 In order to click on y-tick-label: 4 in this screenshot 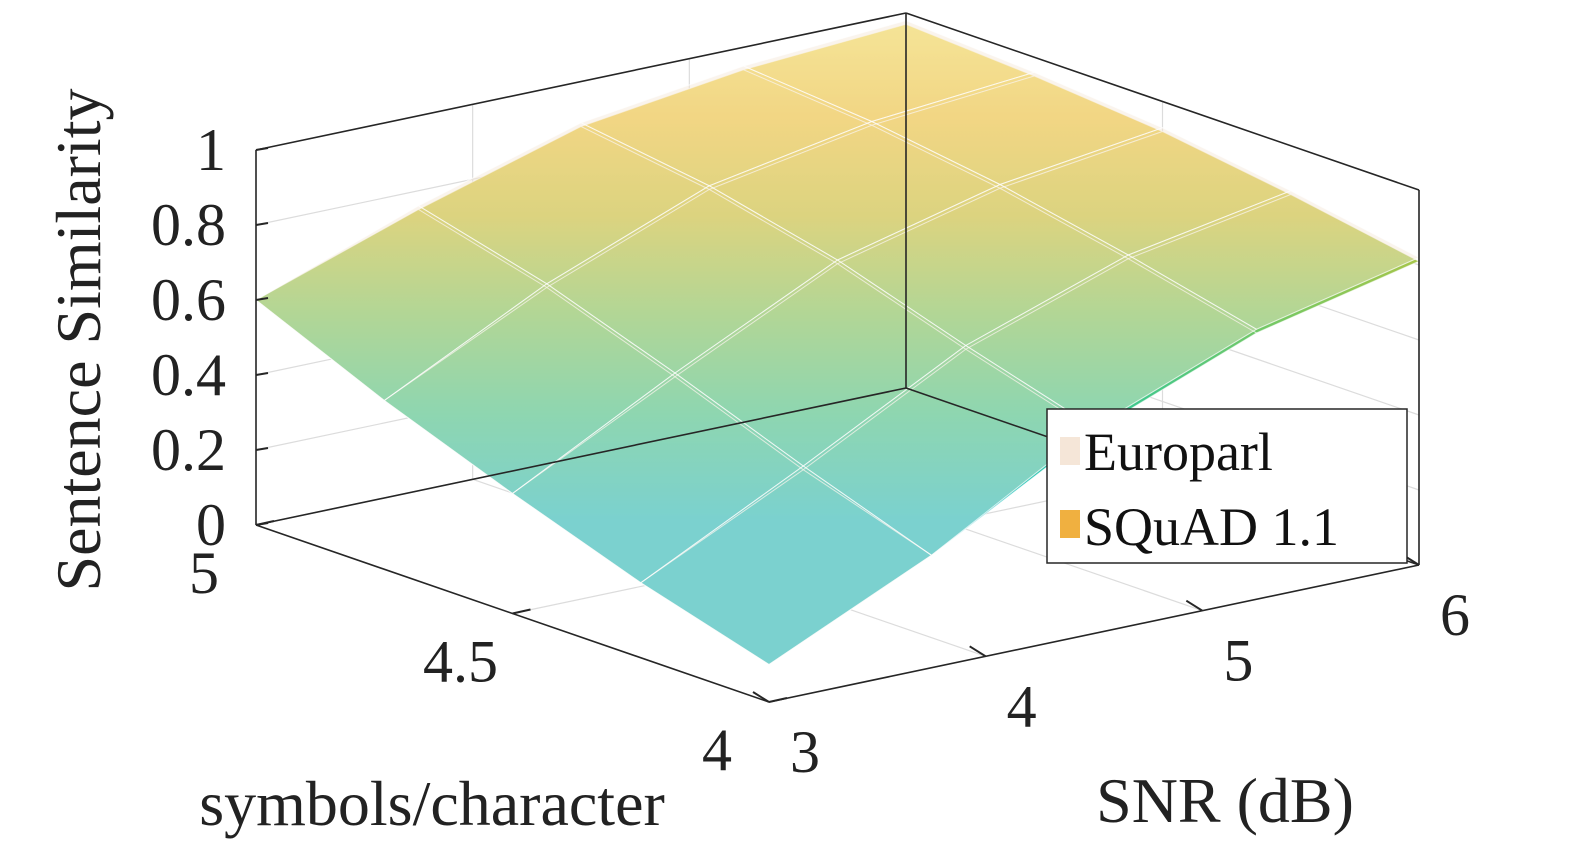, I will do `click(717, 750)`.